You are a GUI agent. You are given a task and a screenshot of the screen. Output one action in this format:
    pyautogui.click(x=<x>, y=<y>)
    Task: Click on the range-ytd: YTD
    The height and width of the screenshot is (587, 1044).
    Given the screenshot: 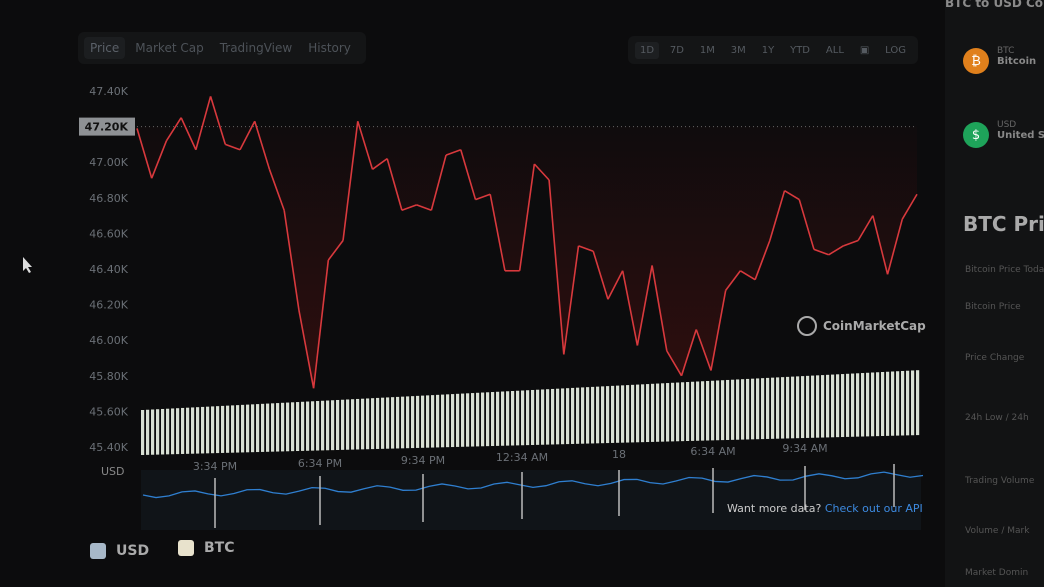 What is the action you would take?
    pyautogui.click(x=800, y=50)
    